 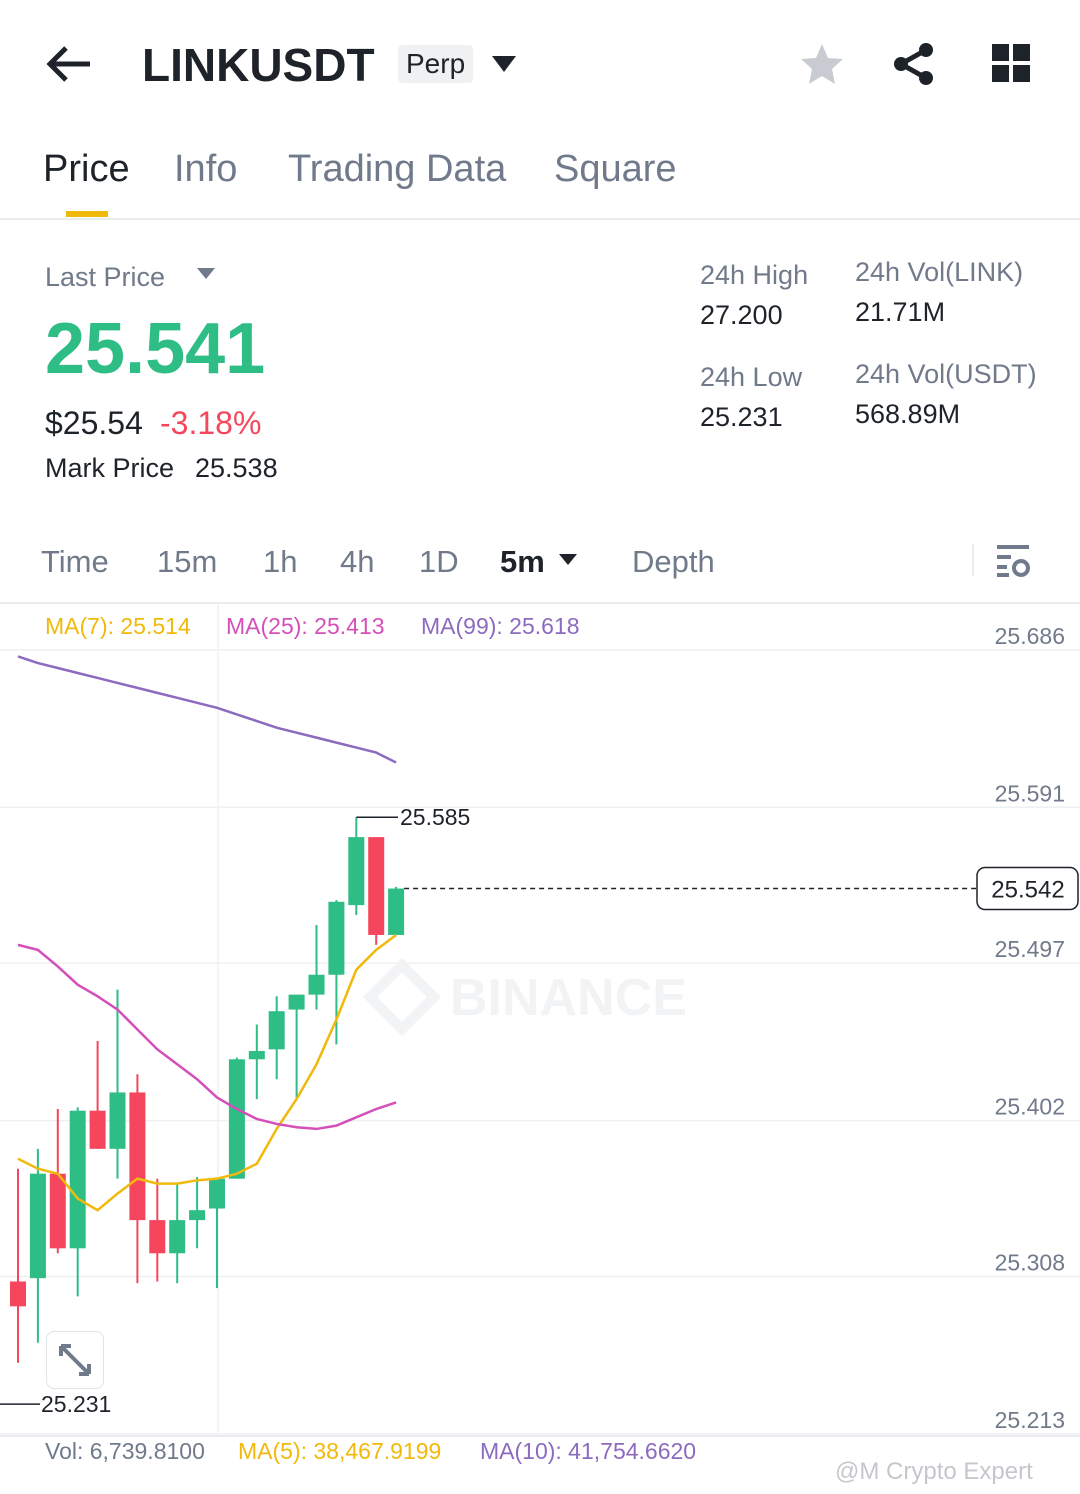 What do you see at coordinates (211, 423) in the screenshot?
I see `price-change: -3.18%` at bounding box center [211, 423].